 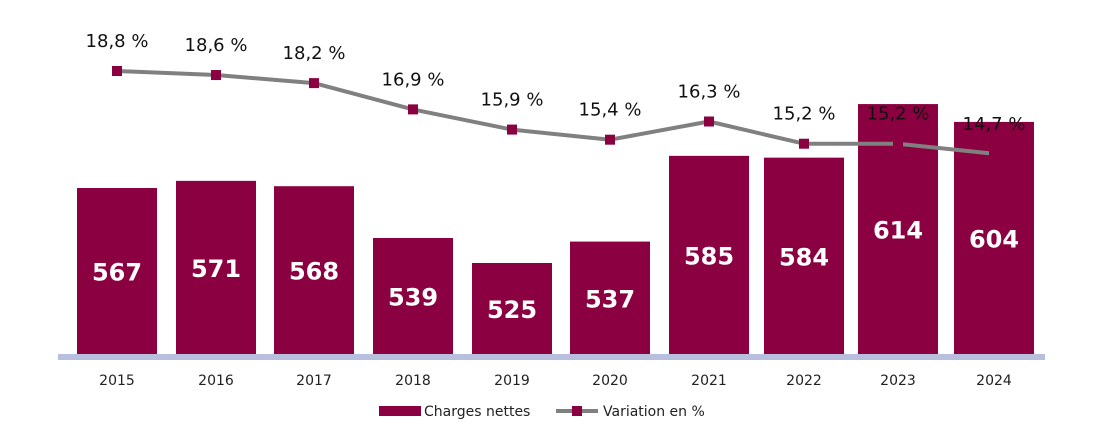 I want to click on line-marker-2019, so click(x=512, y=129).